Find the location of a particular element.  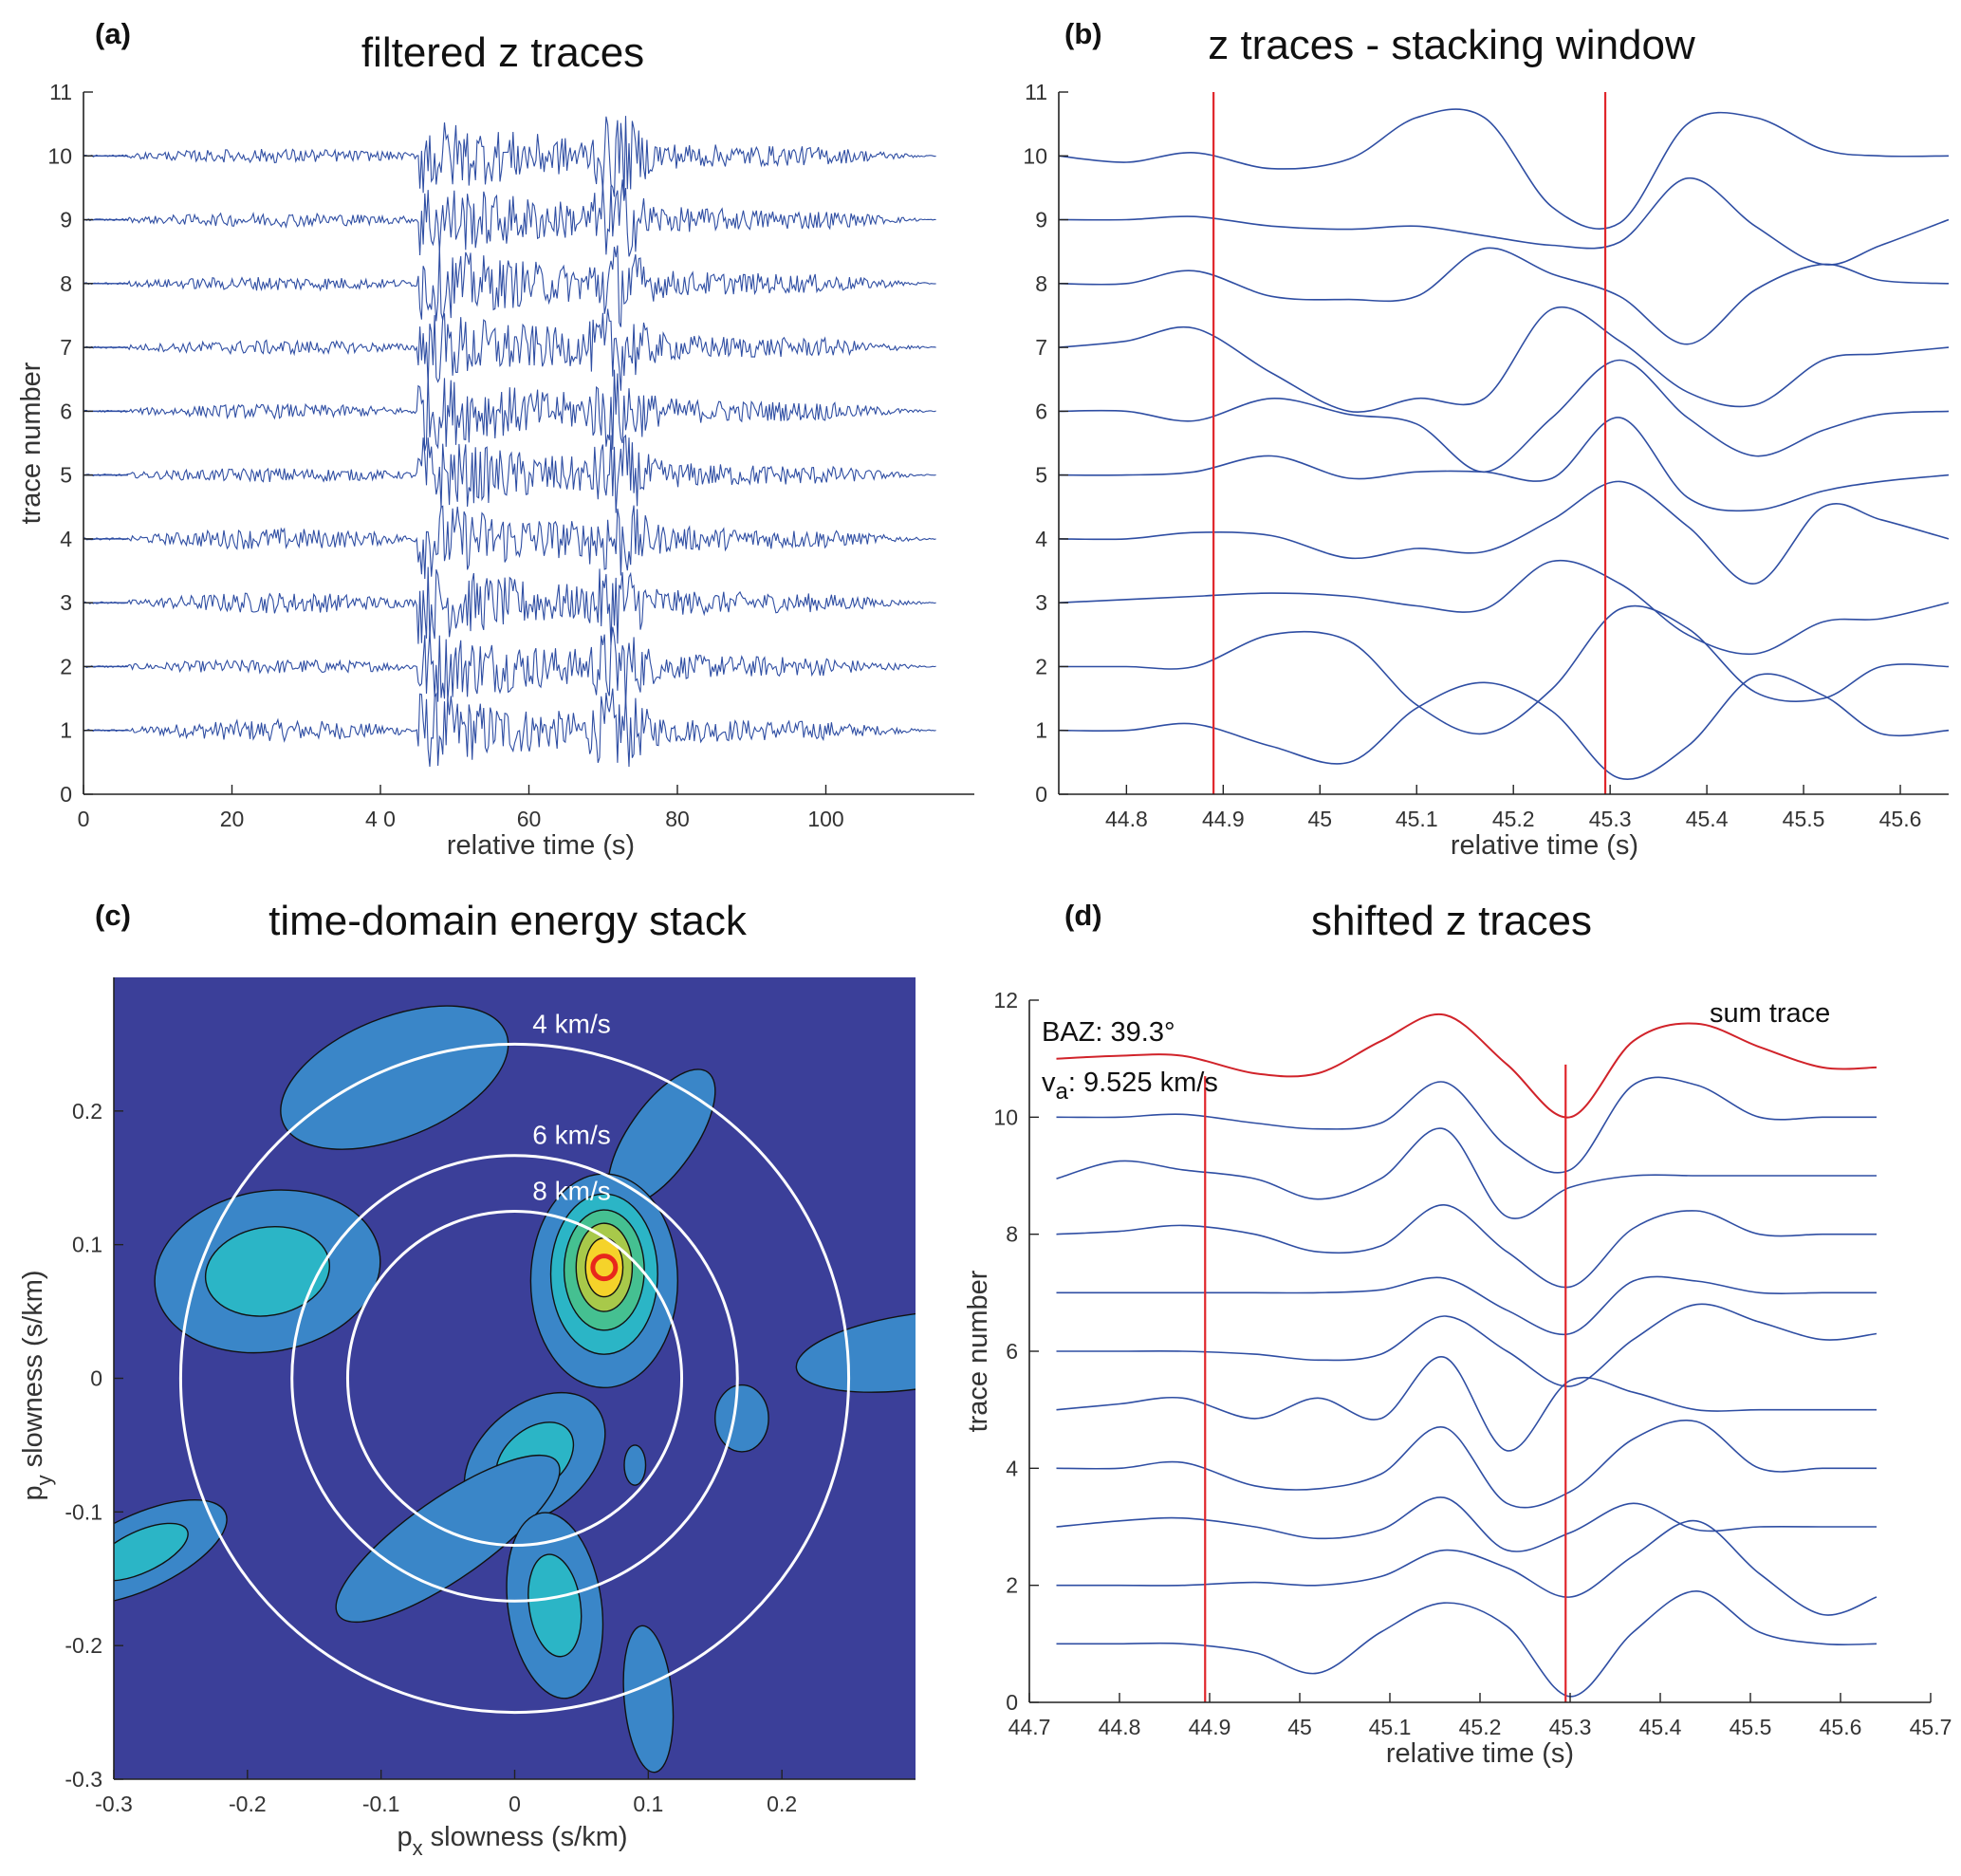

panel-c-x-label: px slowness (s/km) is located at coordinates (512, 1841).